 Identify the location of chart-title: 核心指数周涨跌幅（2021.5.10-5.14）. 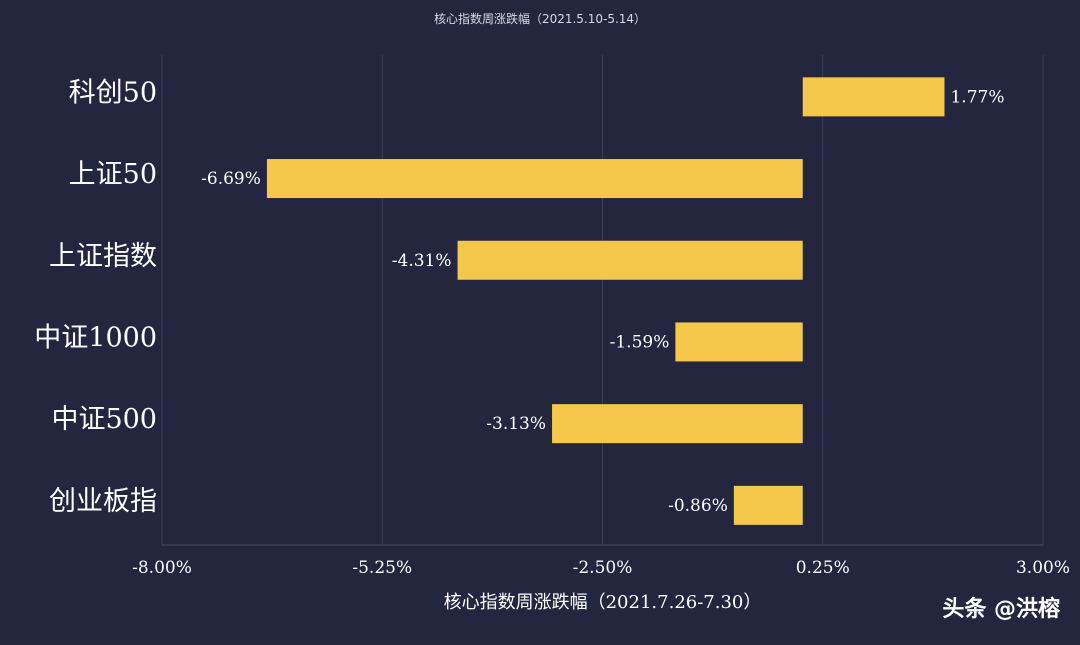
(540, 19).